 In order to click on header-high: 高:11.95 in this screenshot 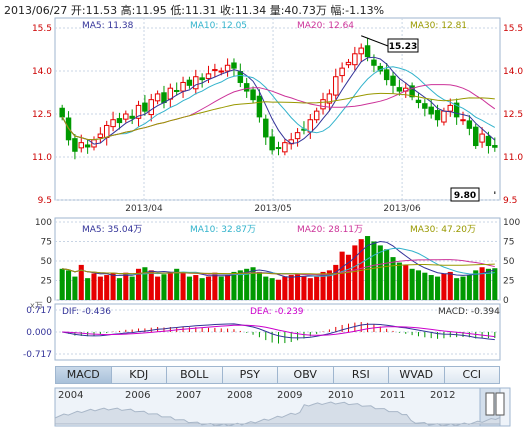, I will do `click(143, 10)`.